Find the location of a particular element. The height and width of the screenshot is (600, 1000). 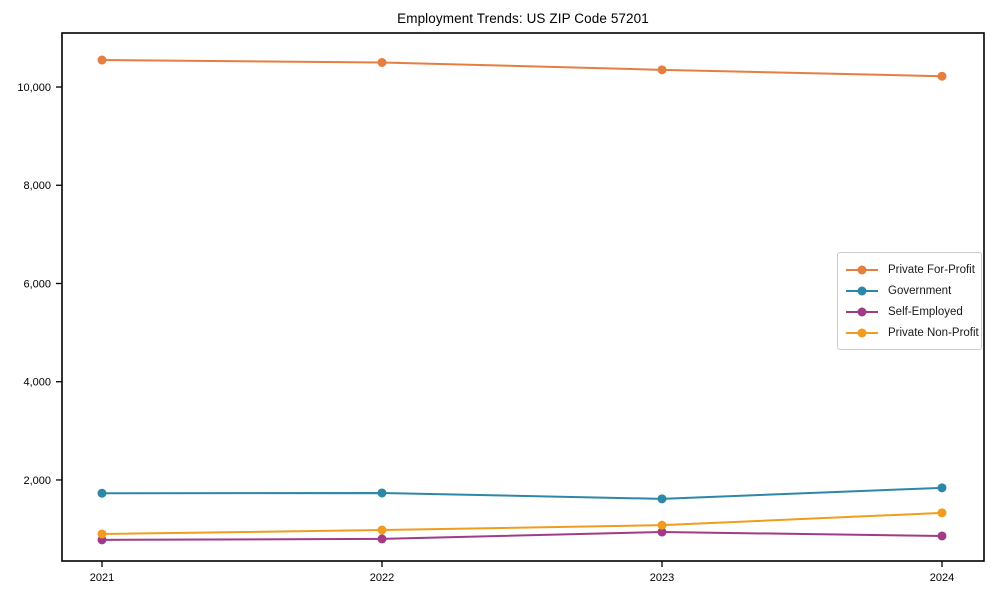

data-point-private-for-profit-2022 is located at coordinates (382, 62).